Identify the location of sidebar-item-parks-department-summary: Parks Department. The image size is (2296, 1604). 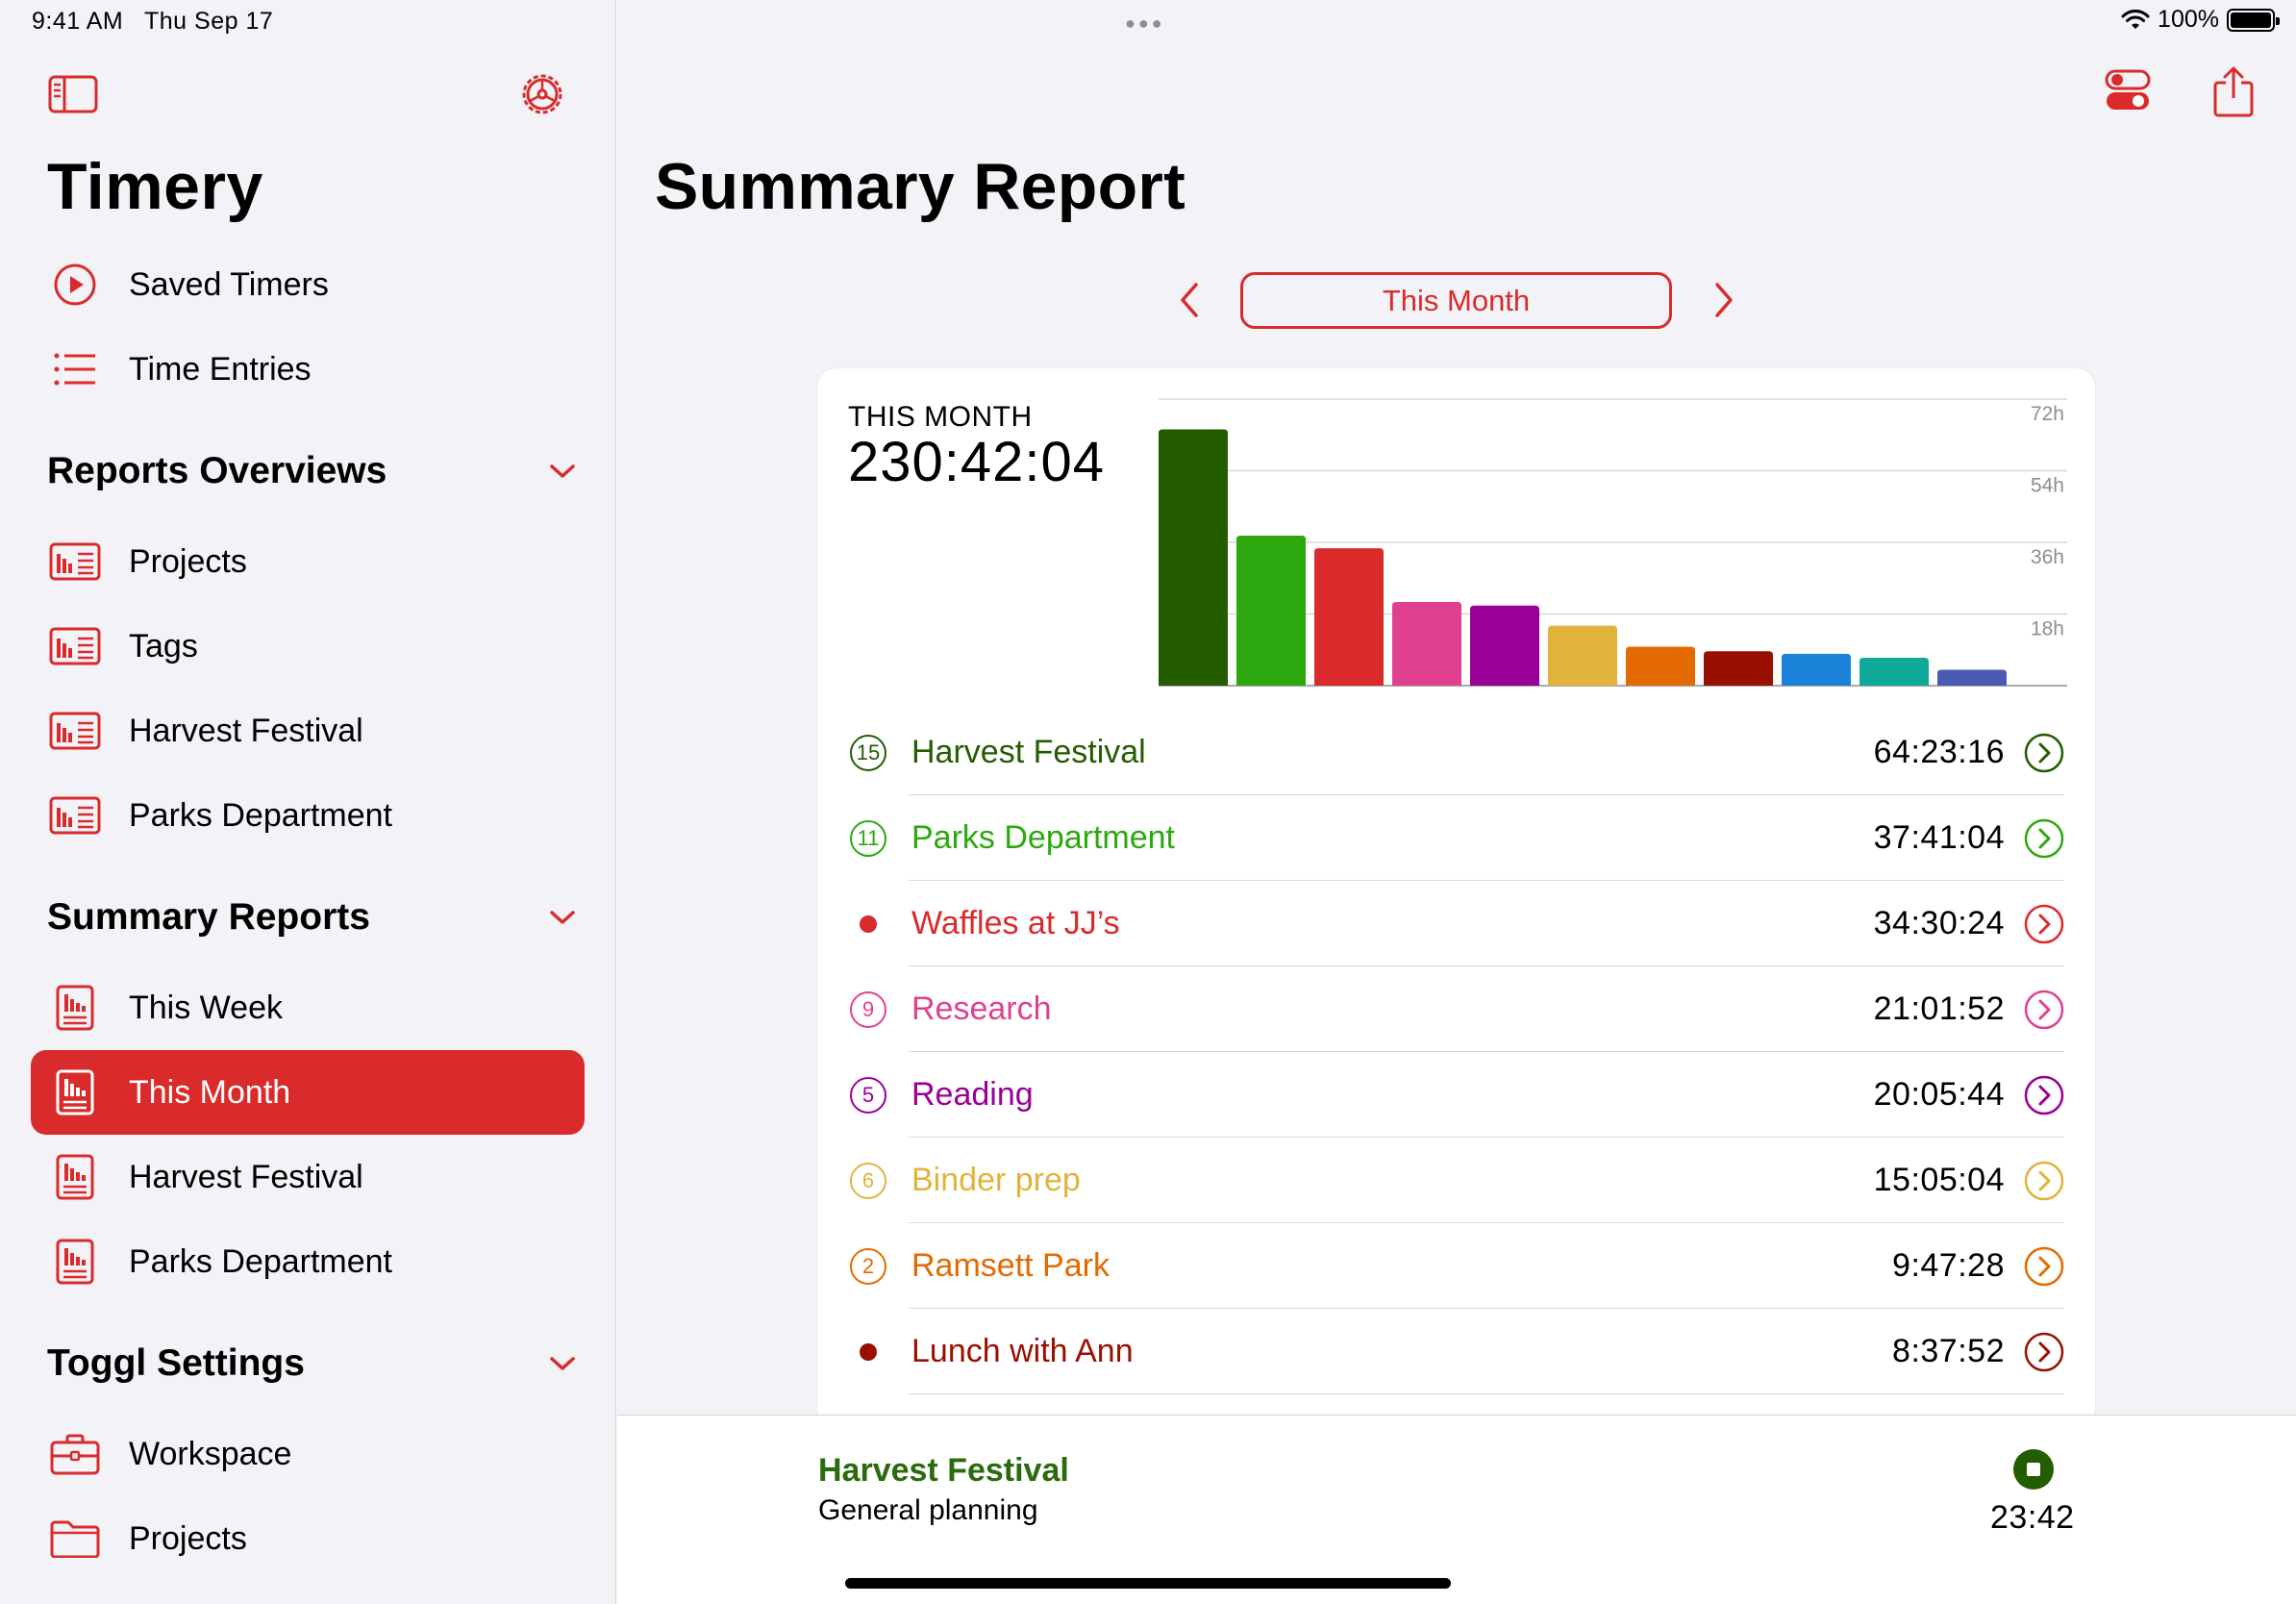
(308, 1261).